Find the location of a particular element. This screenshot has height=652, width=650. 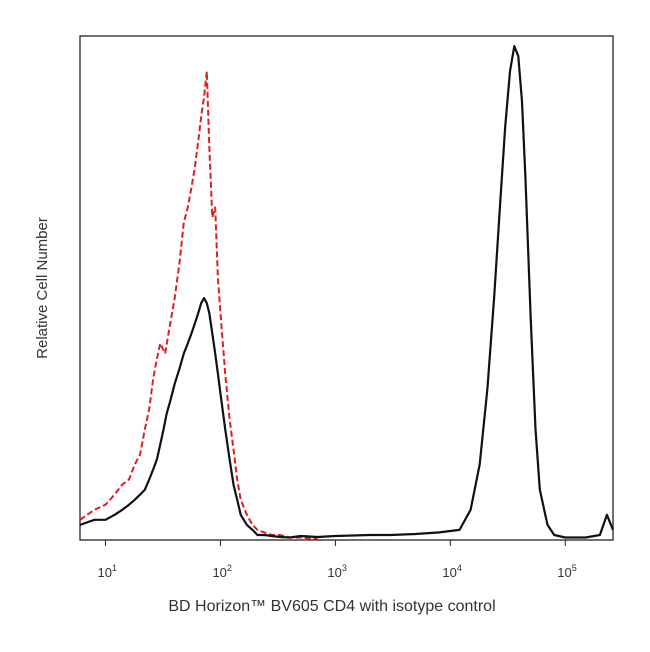

x-tick-label: 10³ is located at coordinates (336, 571).